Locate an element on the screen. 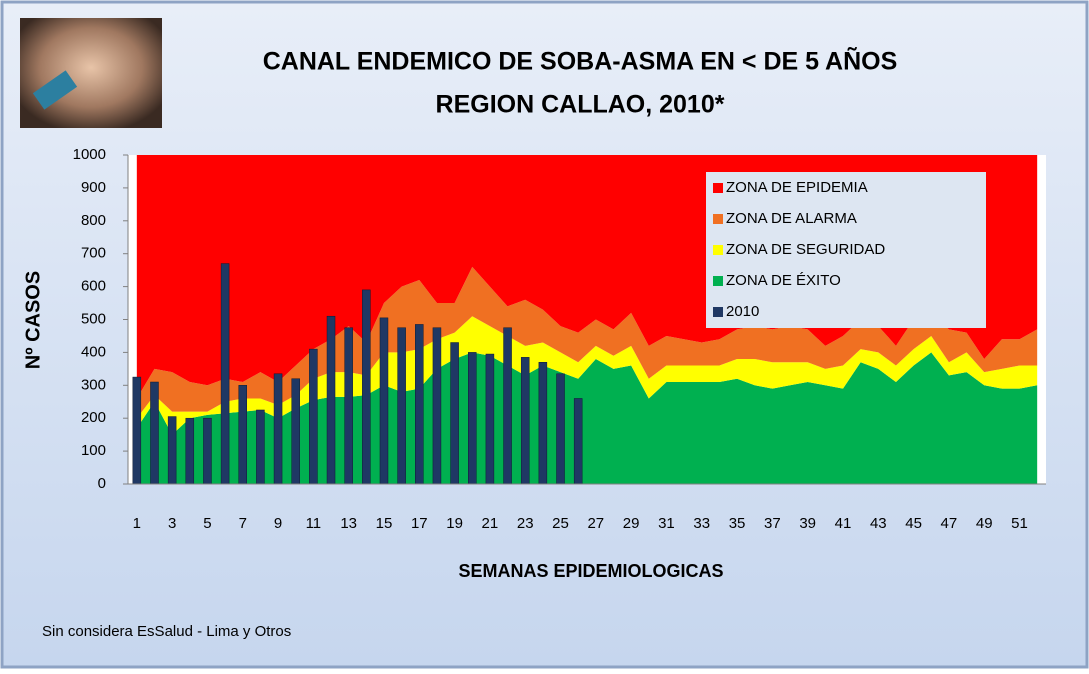 The image size is (1089, 674). x-tick-label: 41 is located at coordinates (843, 523).